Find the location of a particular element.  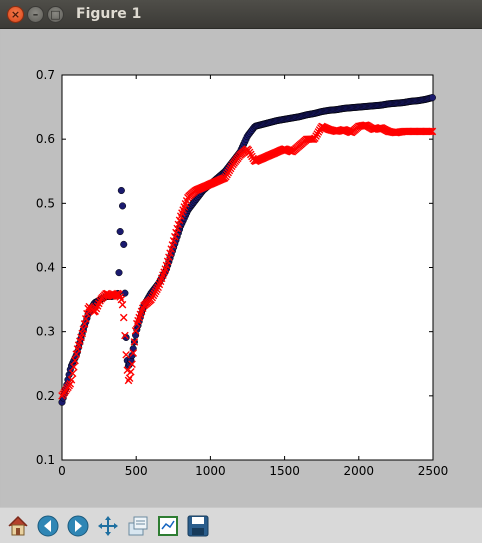

title-bar: × – □ Figure 1 is located at coordinates (241, 14).